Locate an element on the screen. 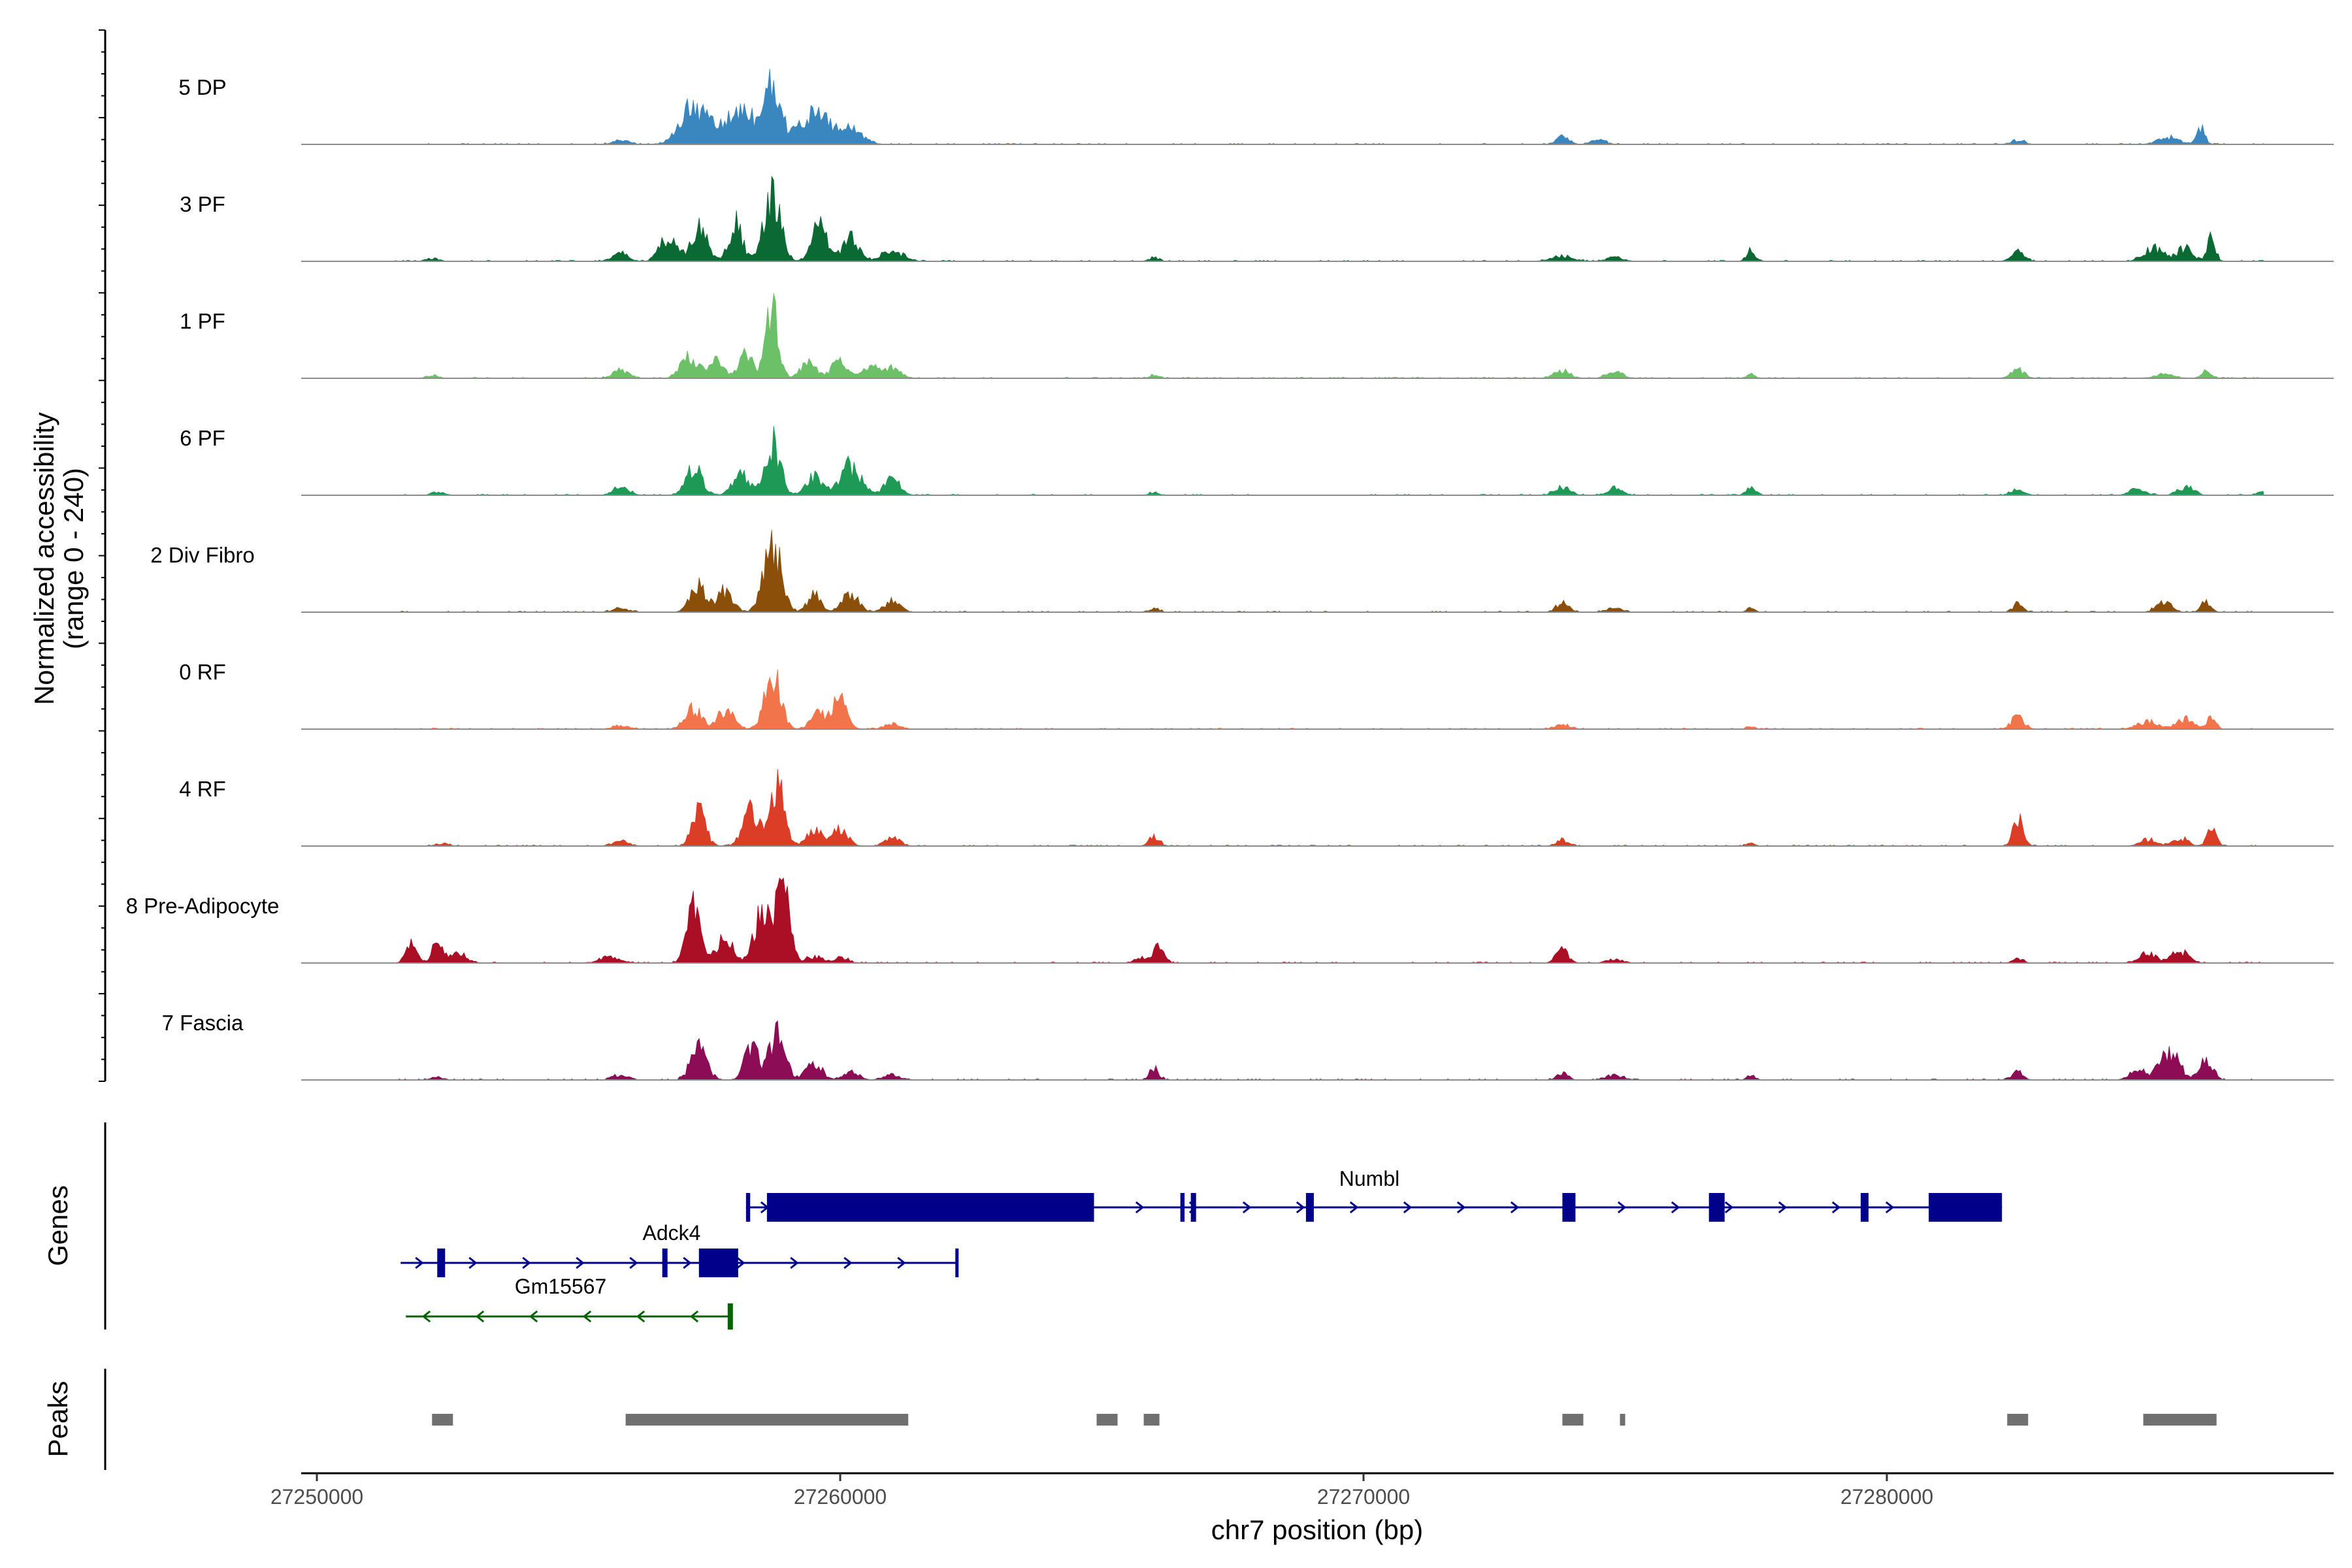 The width and height of the screenshot is (2352, 1568). peak-track is located at coordinates (1324, 1420).